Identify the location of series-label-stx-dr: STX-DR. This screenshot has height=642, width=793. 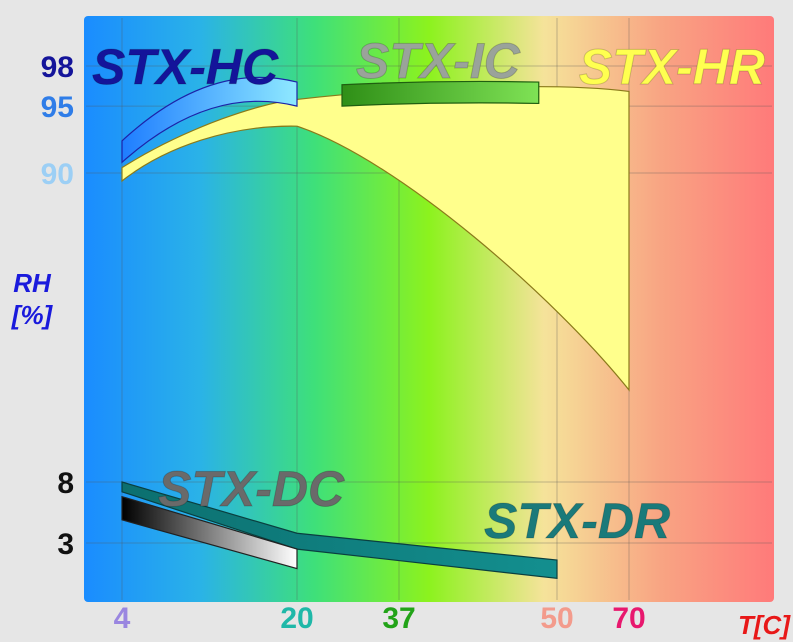
(577, 521).